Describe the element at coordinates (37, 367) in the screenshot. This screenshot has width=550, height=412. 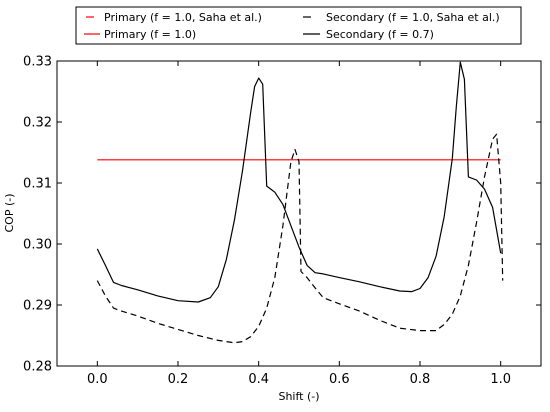
I see `y-tick-label-0: 0.28` at that location.